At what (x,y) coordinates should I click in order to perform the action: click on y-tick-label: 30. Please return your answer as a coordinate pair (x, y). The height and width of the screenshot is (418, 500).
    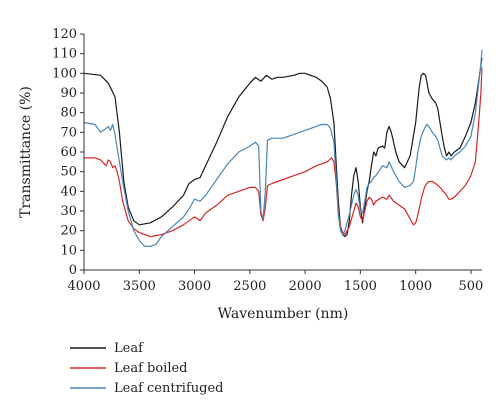
    Looking at the image, I should click on (68, 211).